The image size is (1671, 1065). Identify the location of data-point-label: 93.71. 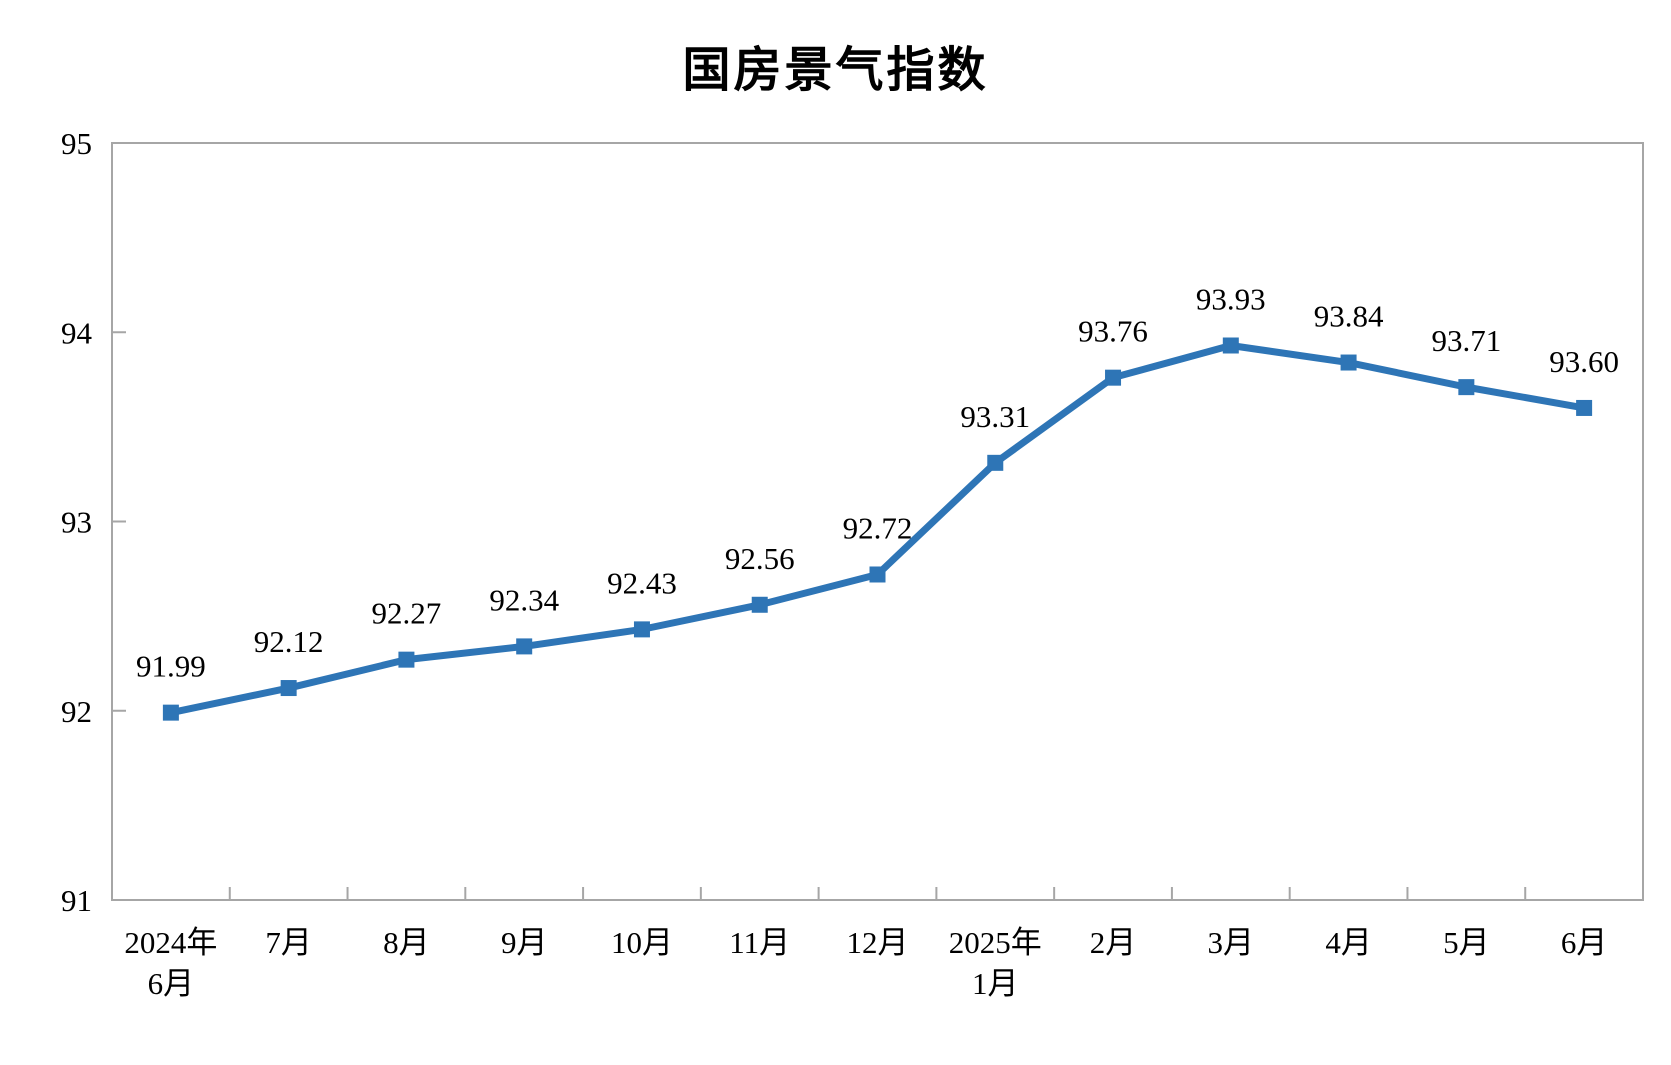
(1466, 340).